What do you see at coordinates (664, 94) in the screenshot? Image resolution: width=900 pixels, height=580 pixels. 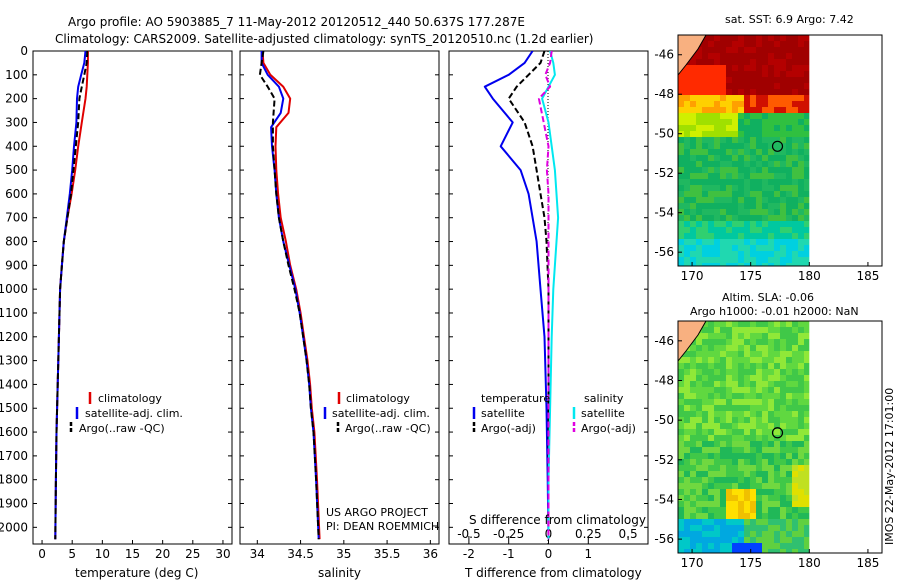 I see `map-y-tick-label: -48` at bounding box center [664, 94].